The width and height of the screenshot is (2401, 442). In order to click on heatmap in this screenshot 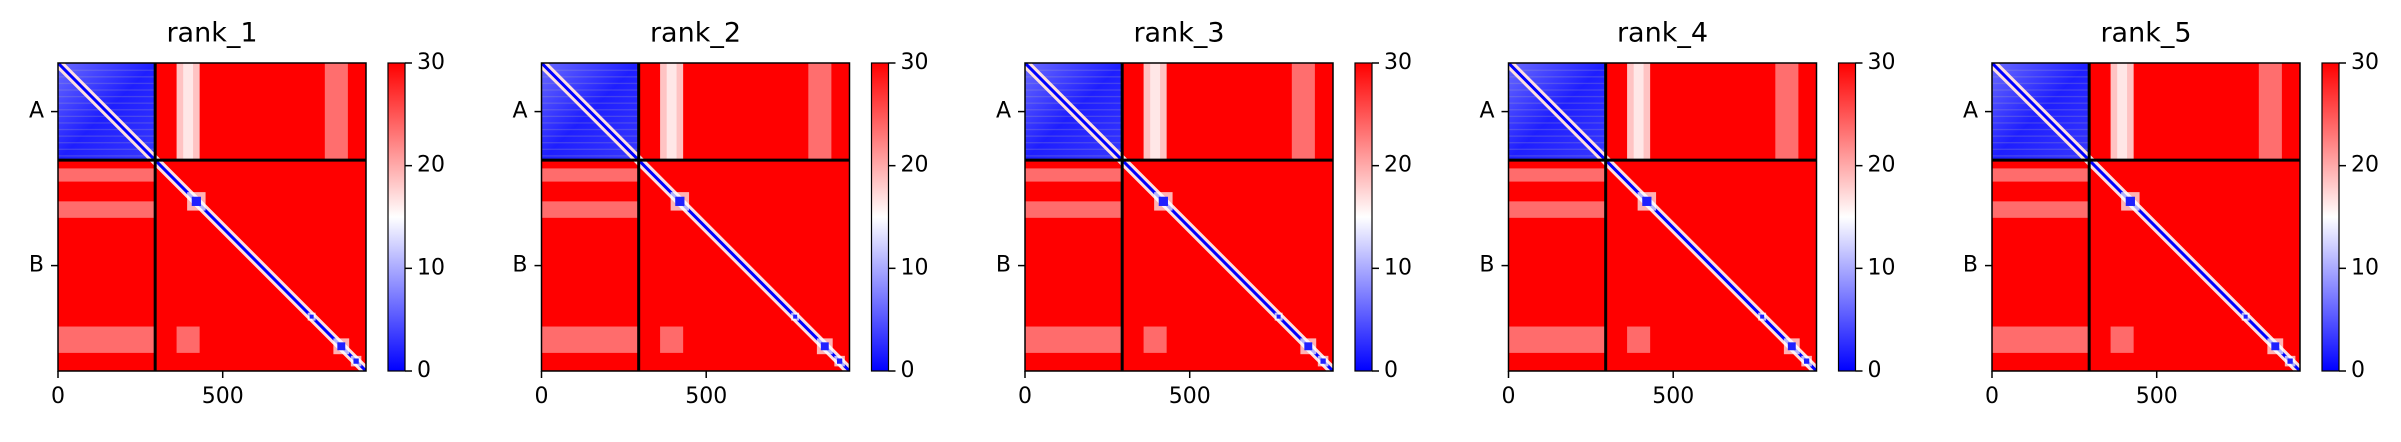, I will do `click(2146, 217)`.